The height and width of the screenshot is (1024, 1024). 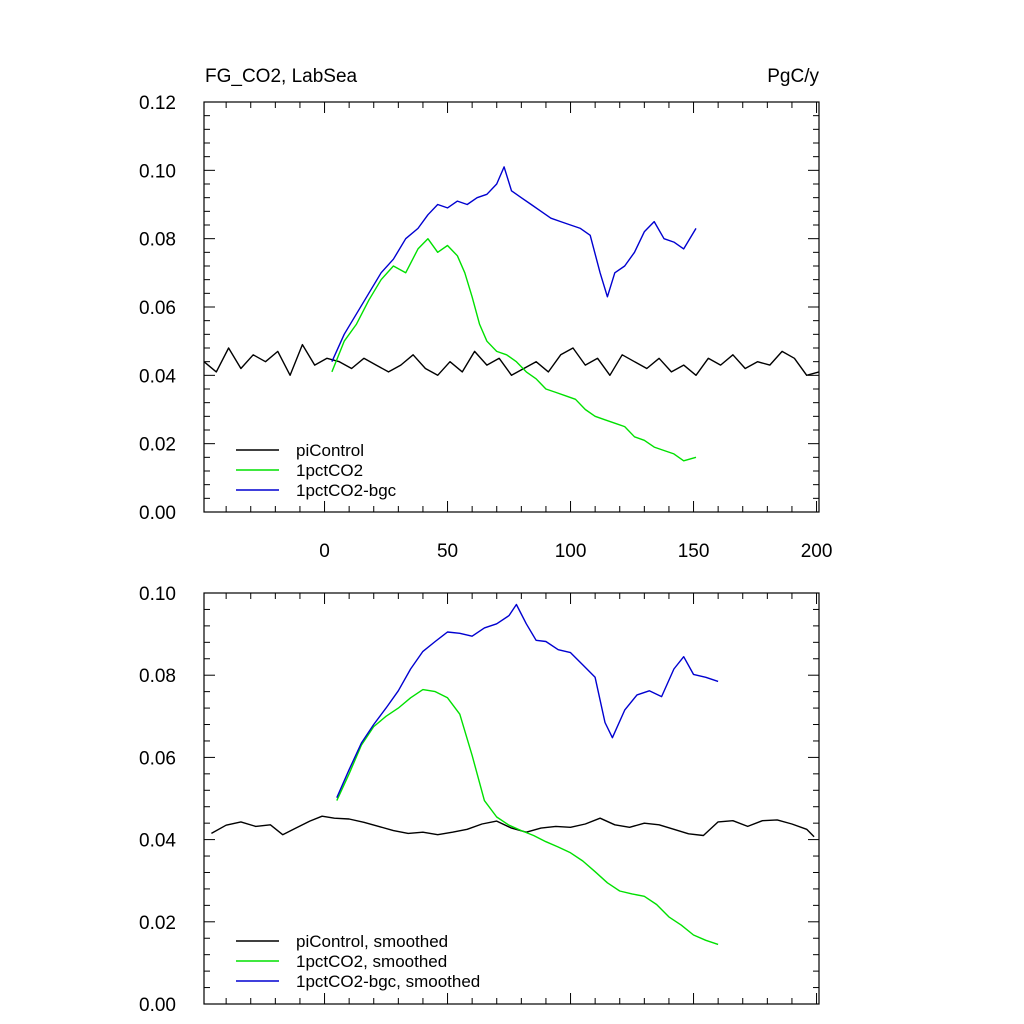 I want to click on legend-label: 1pctCO2, smoothed, so click(x=371, y=961).